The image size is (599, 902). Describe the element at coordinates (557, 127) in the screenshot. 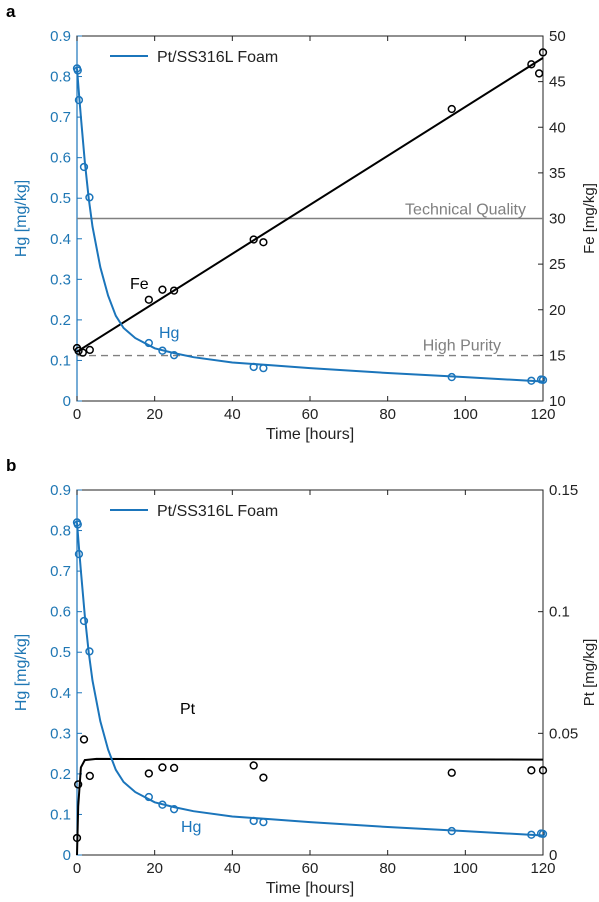

I see `panel-a-right-tick-label: 40` at that location.